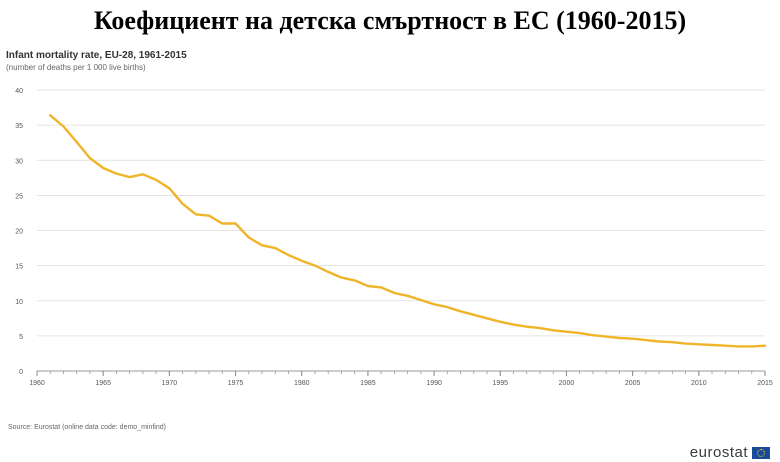 This screenshot has height=462, width=780. Describe the element at coordinates (103, 383) in the screenshot. I see `x-tick-label: 1965` at that location.